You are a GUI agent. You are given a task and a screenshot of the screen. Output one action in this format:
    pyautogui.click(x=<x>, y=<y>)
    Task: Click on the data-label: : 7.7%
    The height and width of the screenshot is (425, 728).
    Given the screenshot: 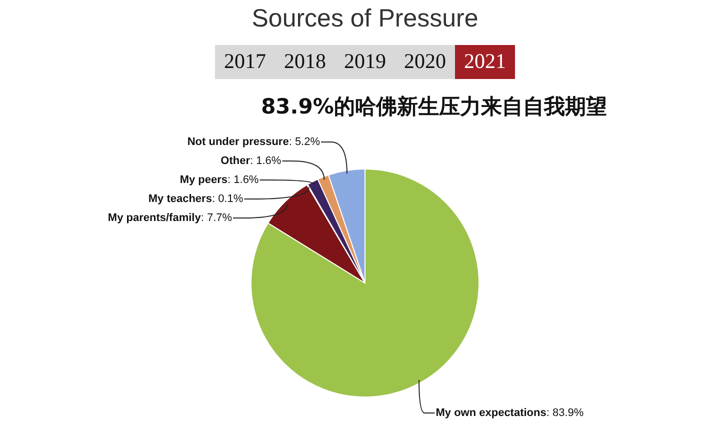 What is the action you would take?
    pyautogui.click(x=216, y=218)
    